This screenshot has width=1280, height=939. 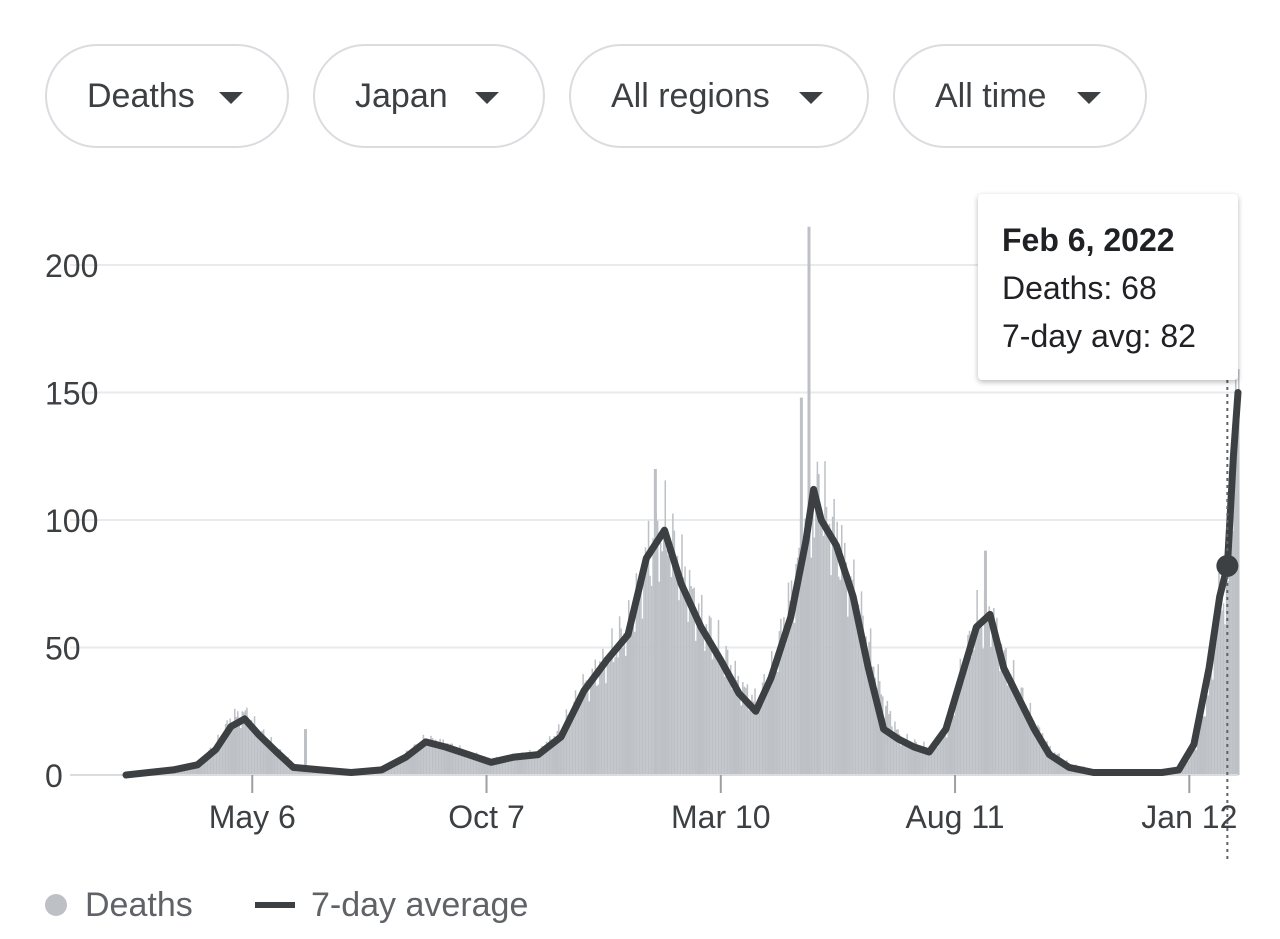 I want to click on y-tick-label: 50, so click(x=63, y=649).